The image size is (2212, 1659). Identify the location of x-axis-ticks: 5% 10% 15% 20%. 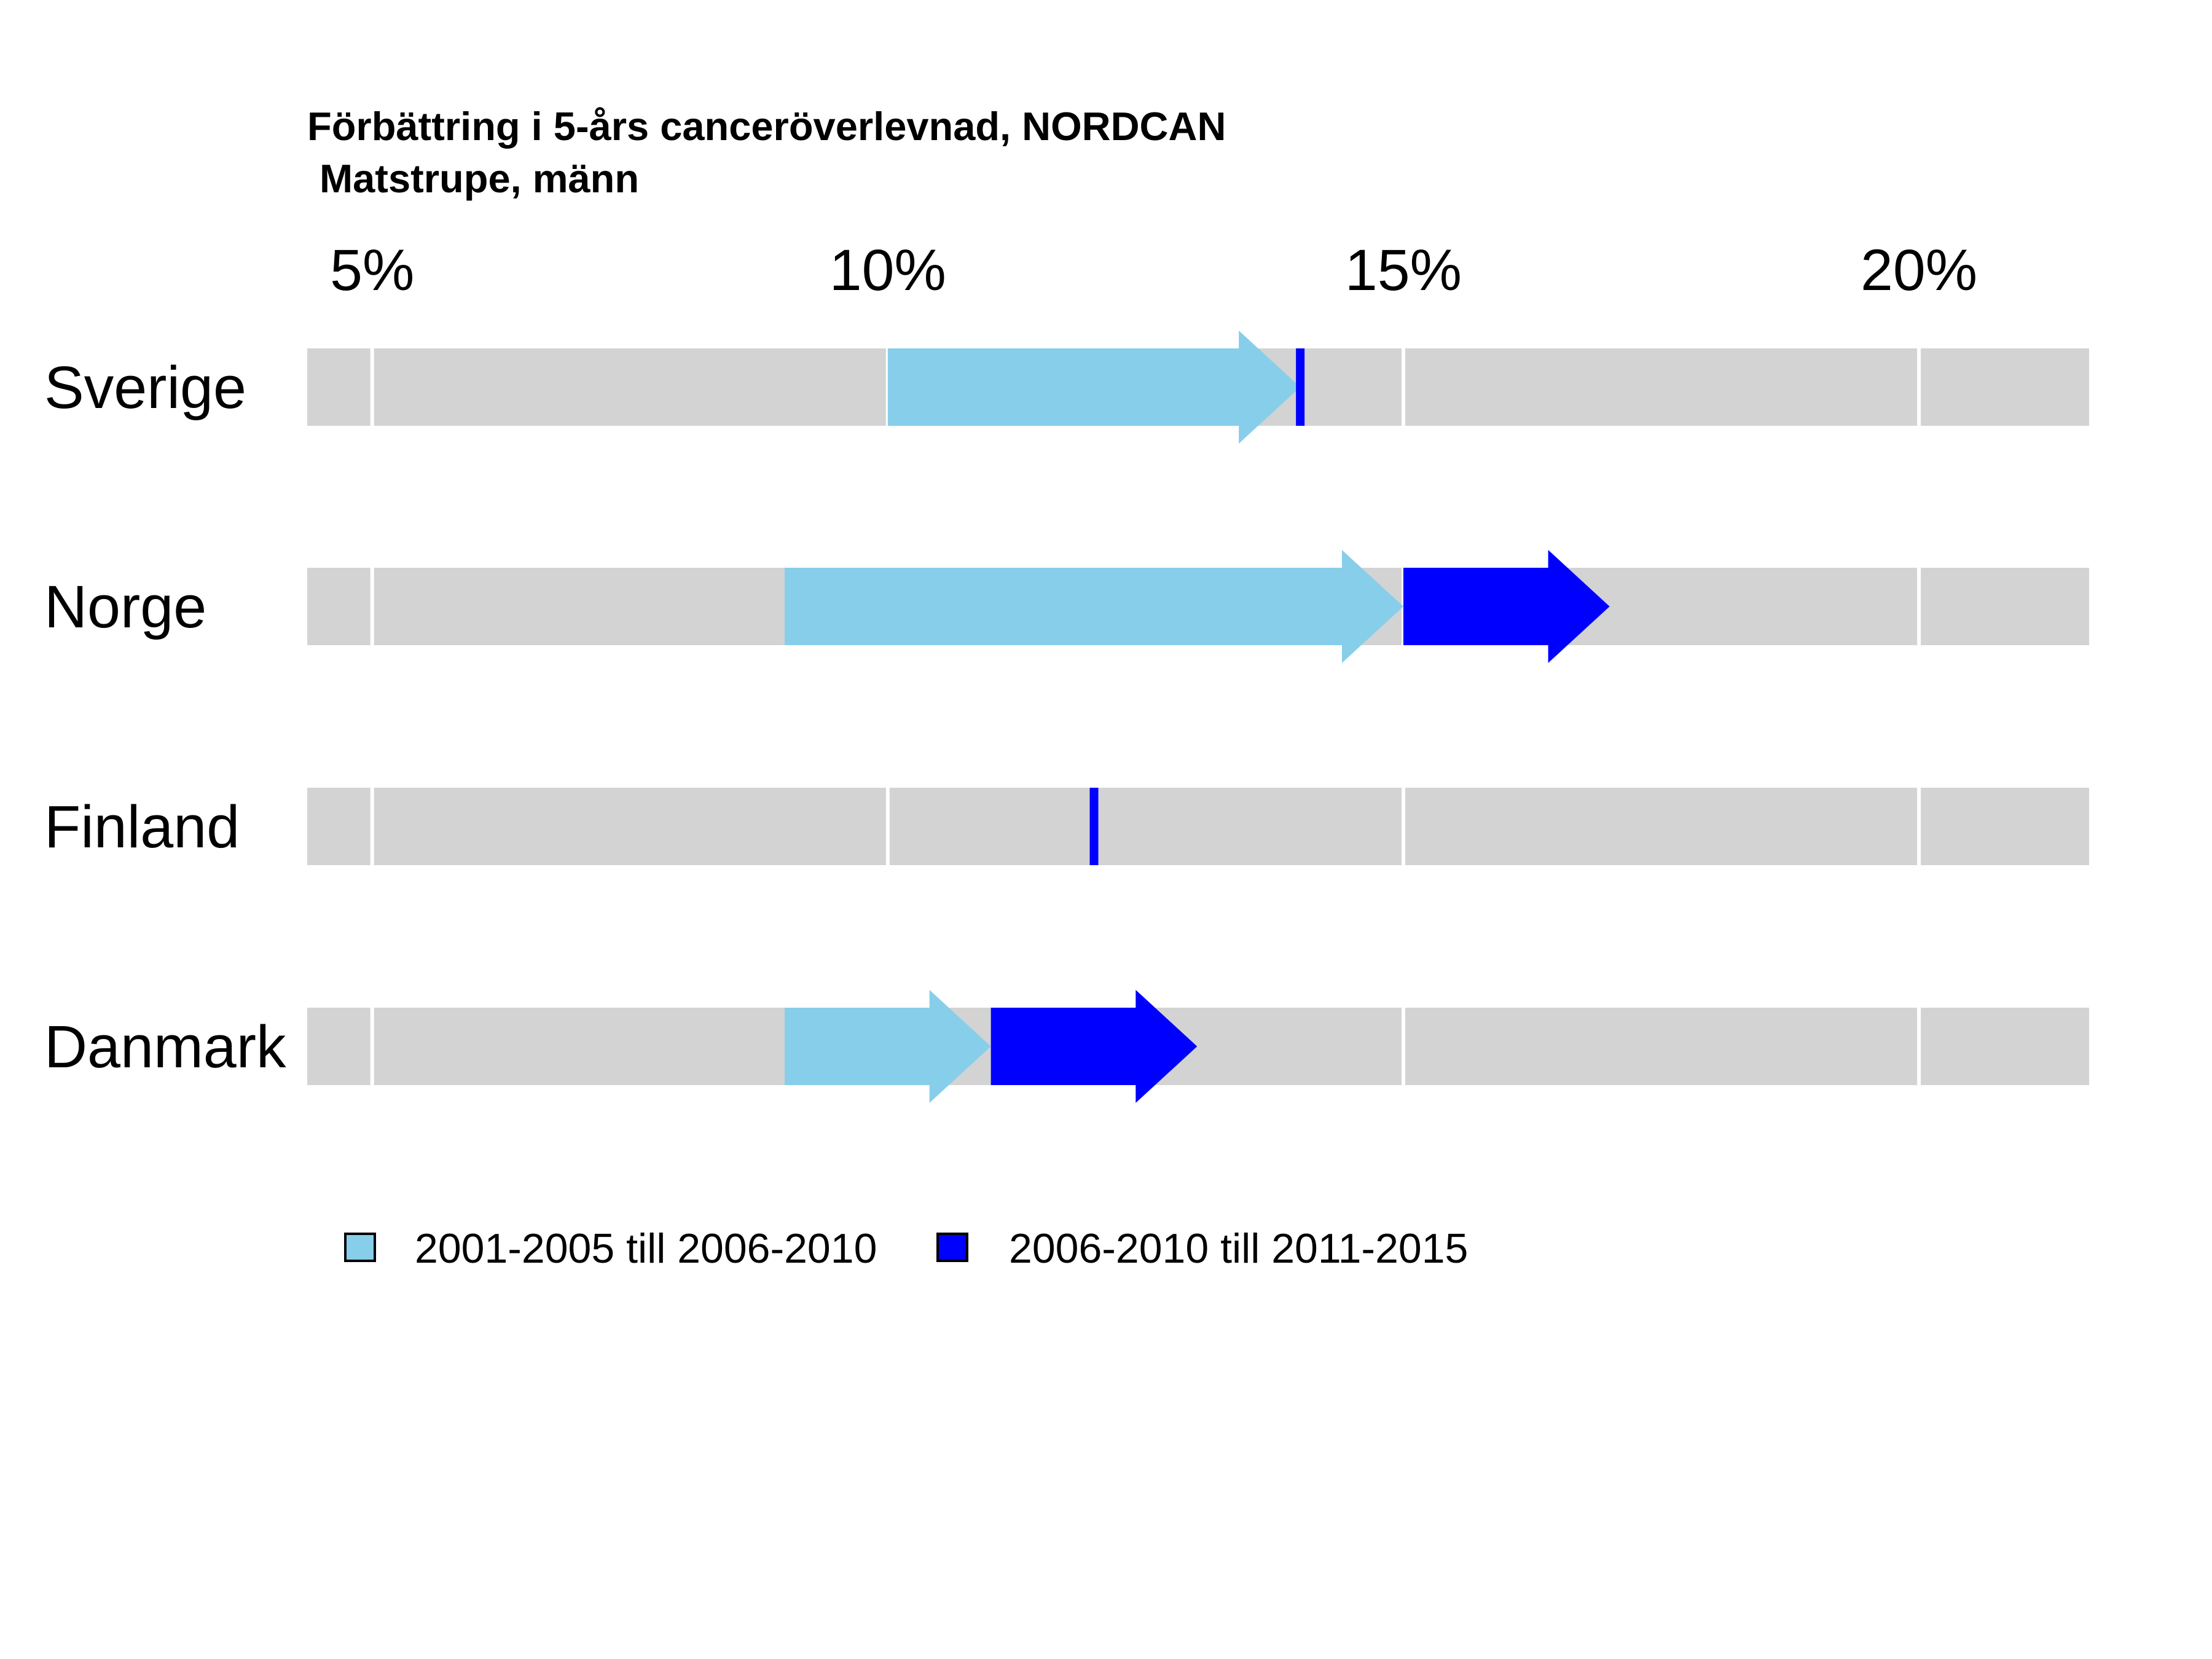
(1153, 270).